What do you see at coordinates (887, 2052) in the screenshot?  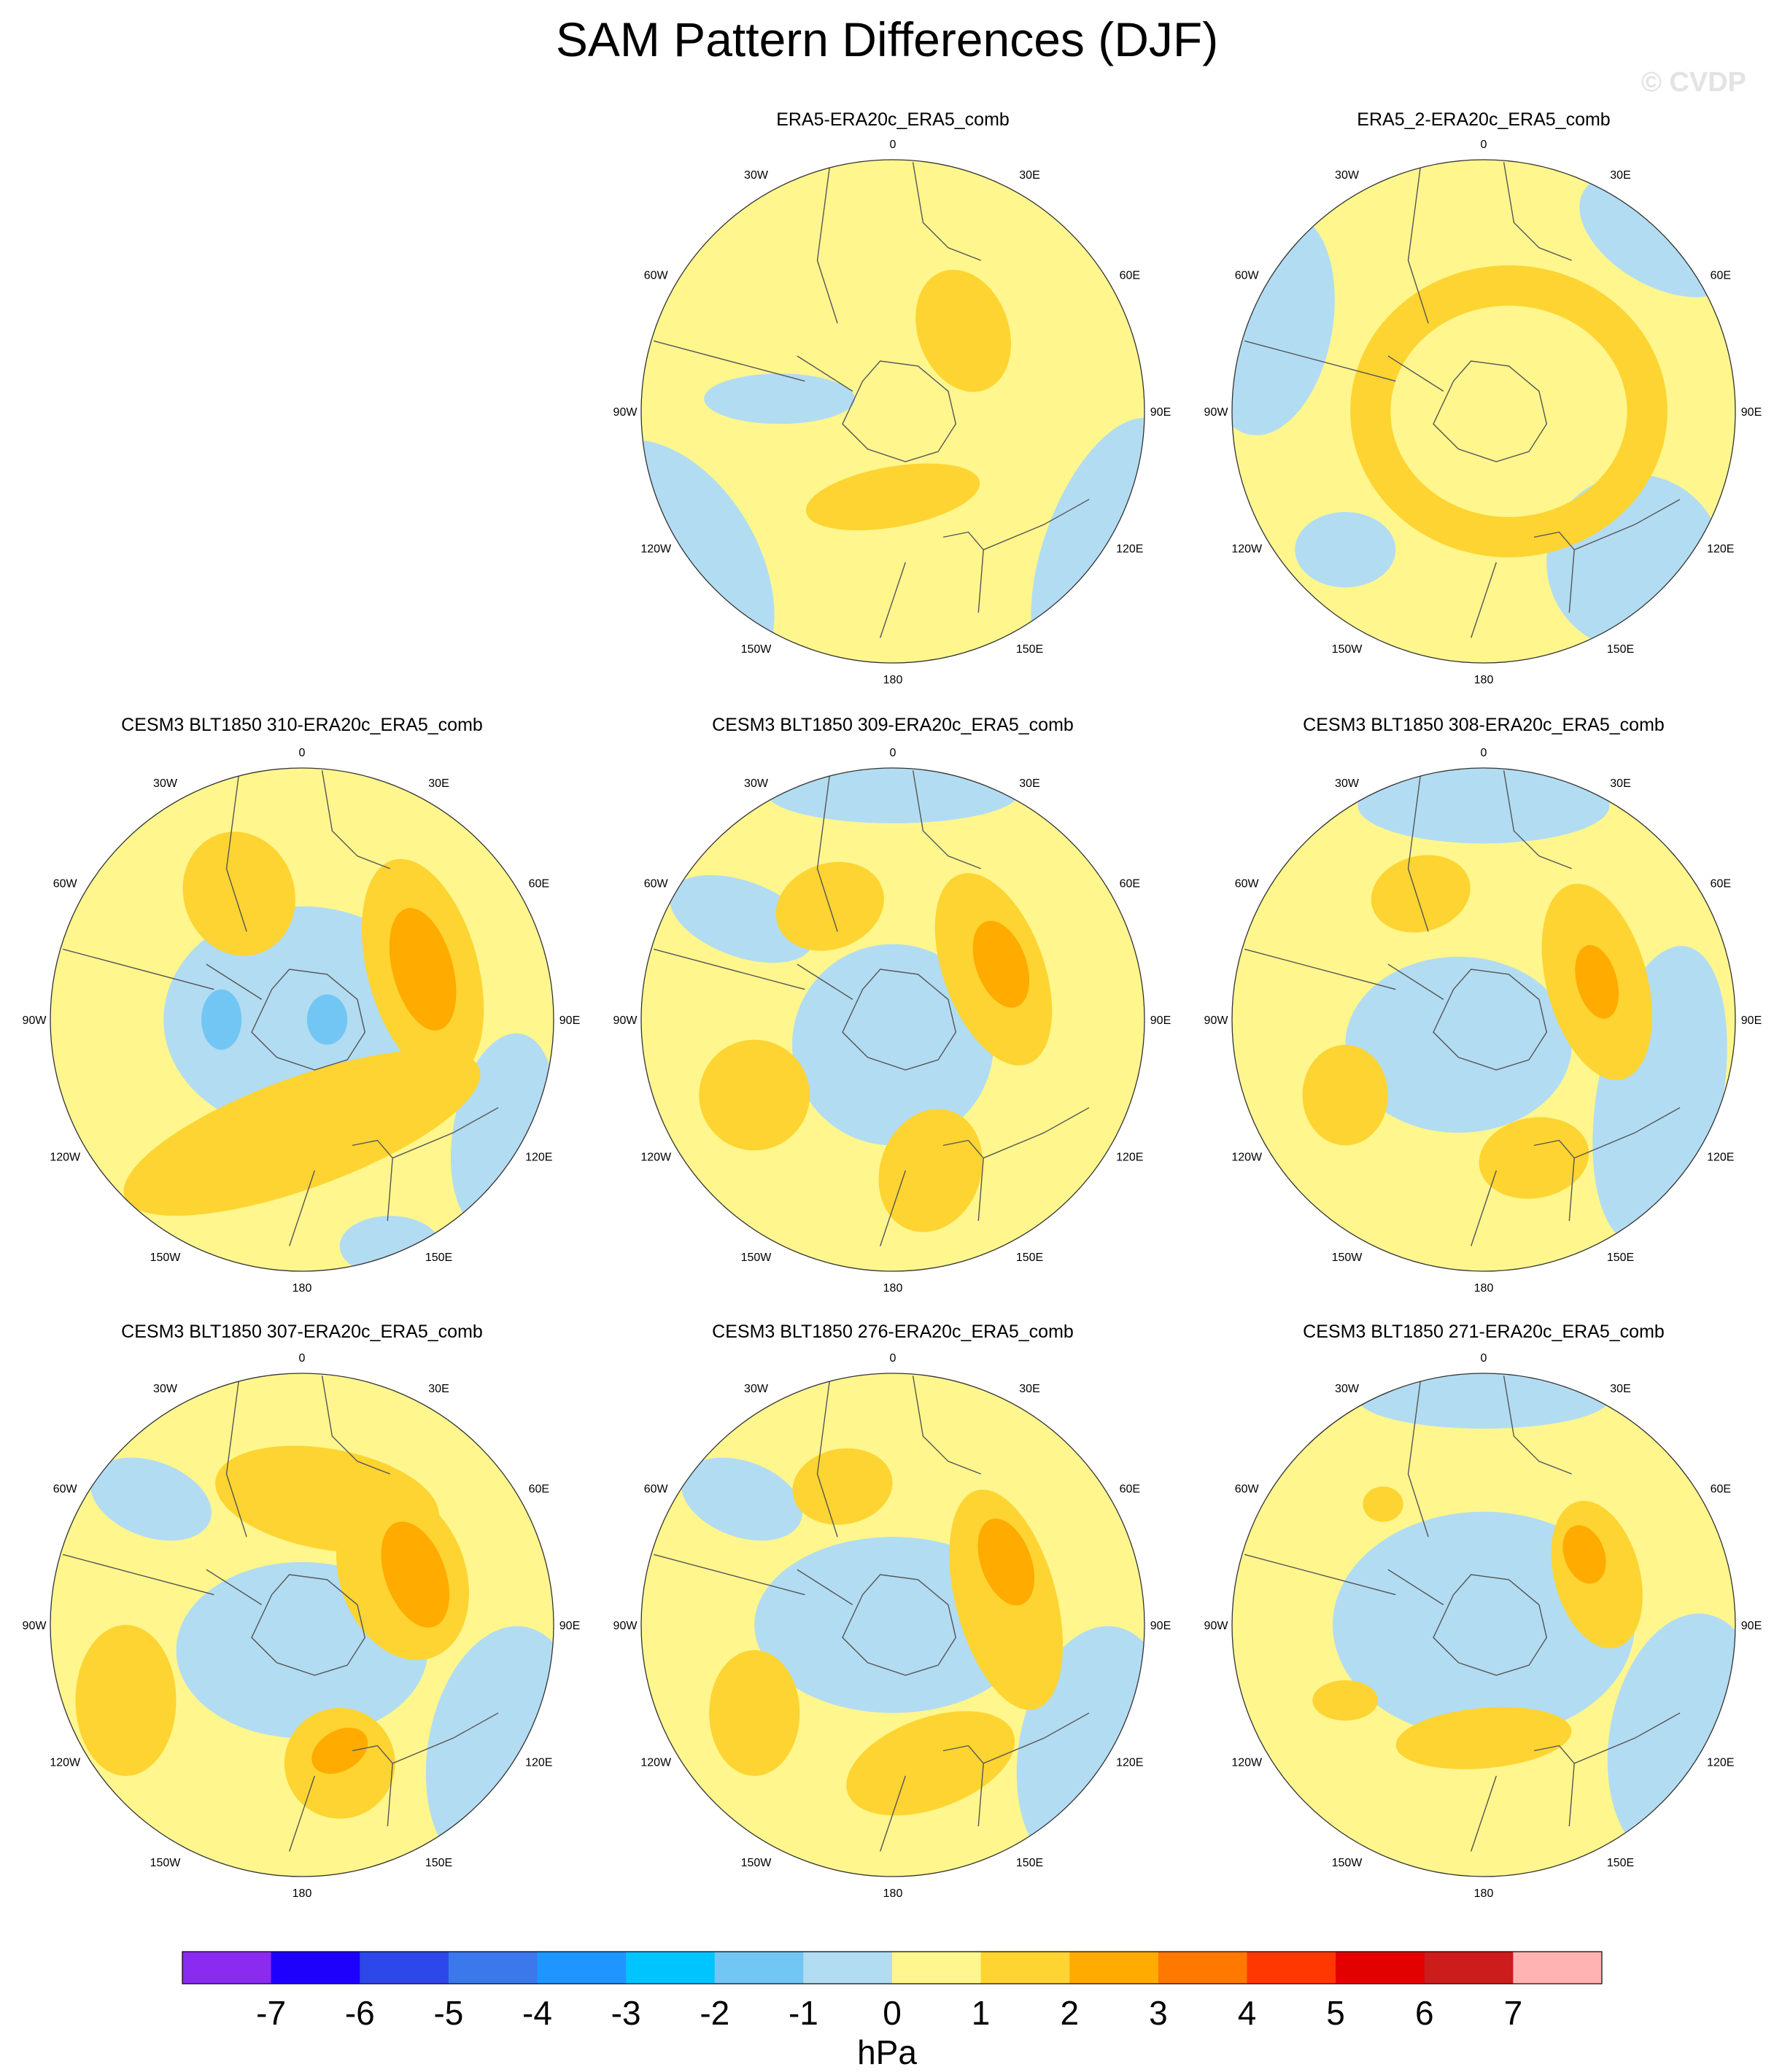 I see `colorbar-unit: hPa` at bounding box center [887, 2052].